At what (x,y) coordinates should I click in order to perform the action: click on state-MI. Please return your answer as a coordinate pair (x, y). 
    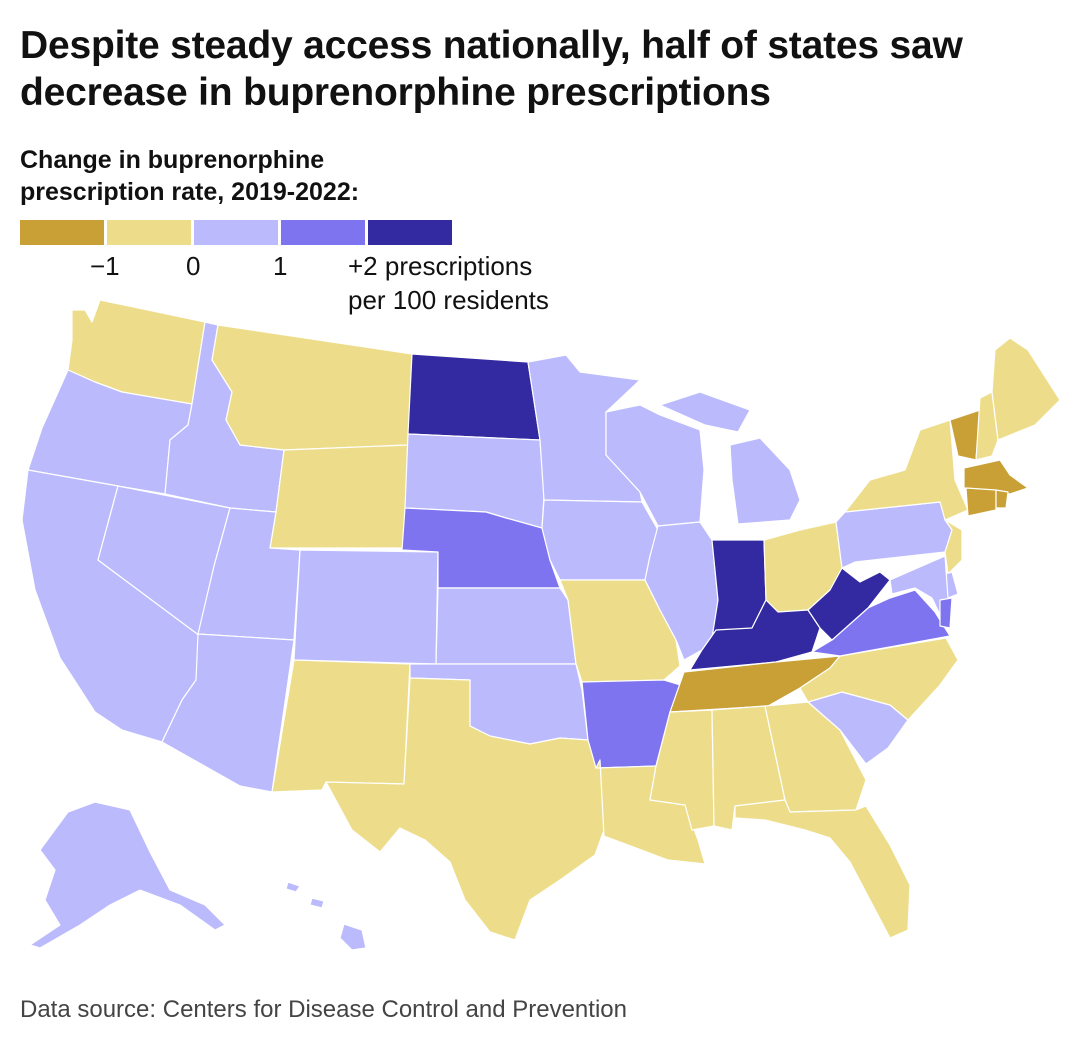
    Looking at the image, I should click on (730, 458).